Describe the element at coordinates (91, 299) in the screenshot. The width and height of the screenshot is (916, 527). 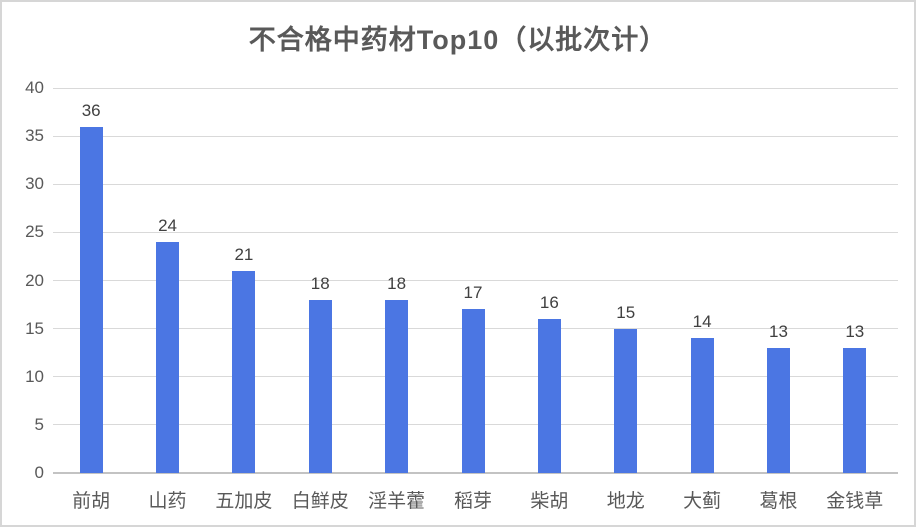
I see `bar-前胡` at that location.